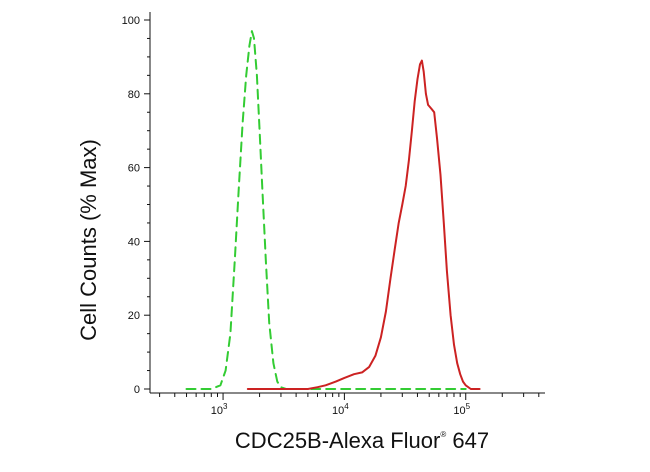  I want to click on y-tick-label-80: 80, so click(134, 95).